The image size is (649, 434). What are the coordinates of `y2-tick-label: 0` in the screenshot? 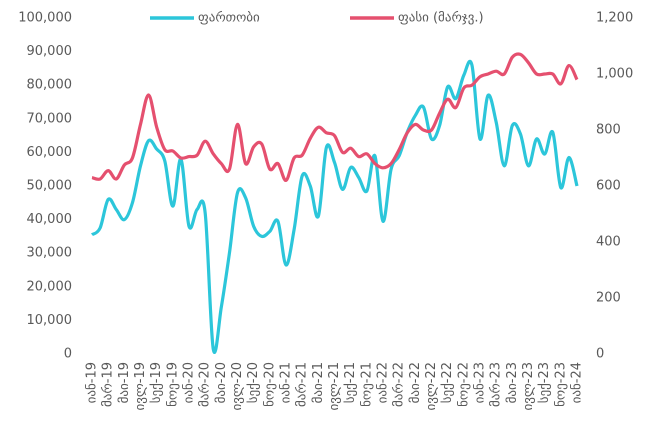 It's located at (600, 354).